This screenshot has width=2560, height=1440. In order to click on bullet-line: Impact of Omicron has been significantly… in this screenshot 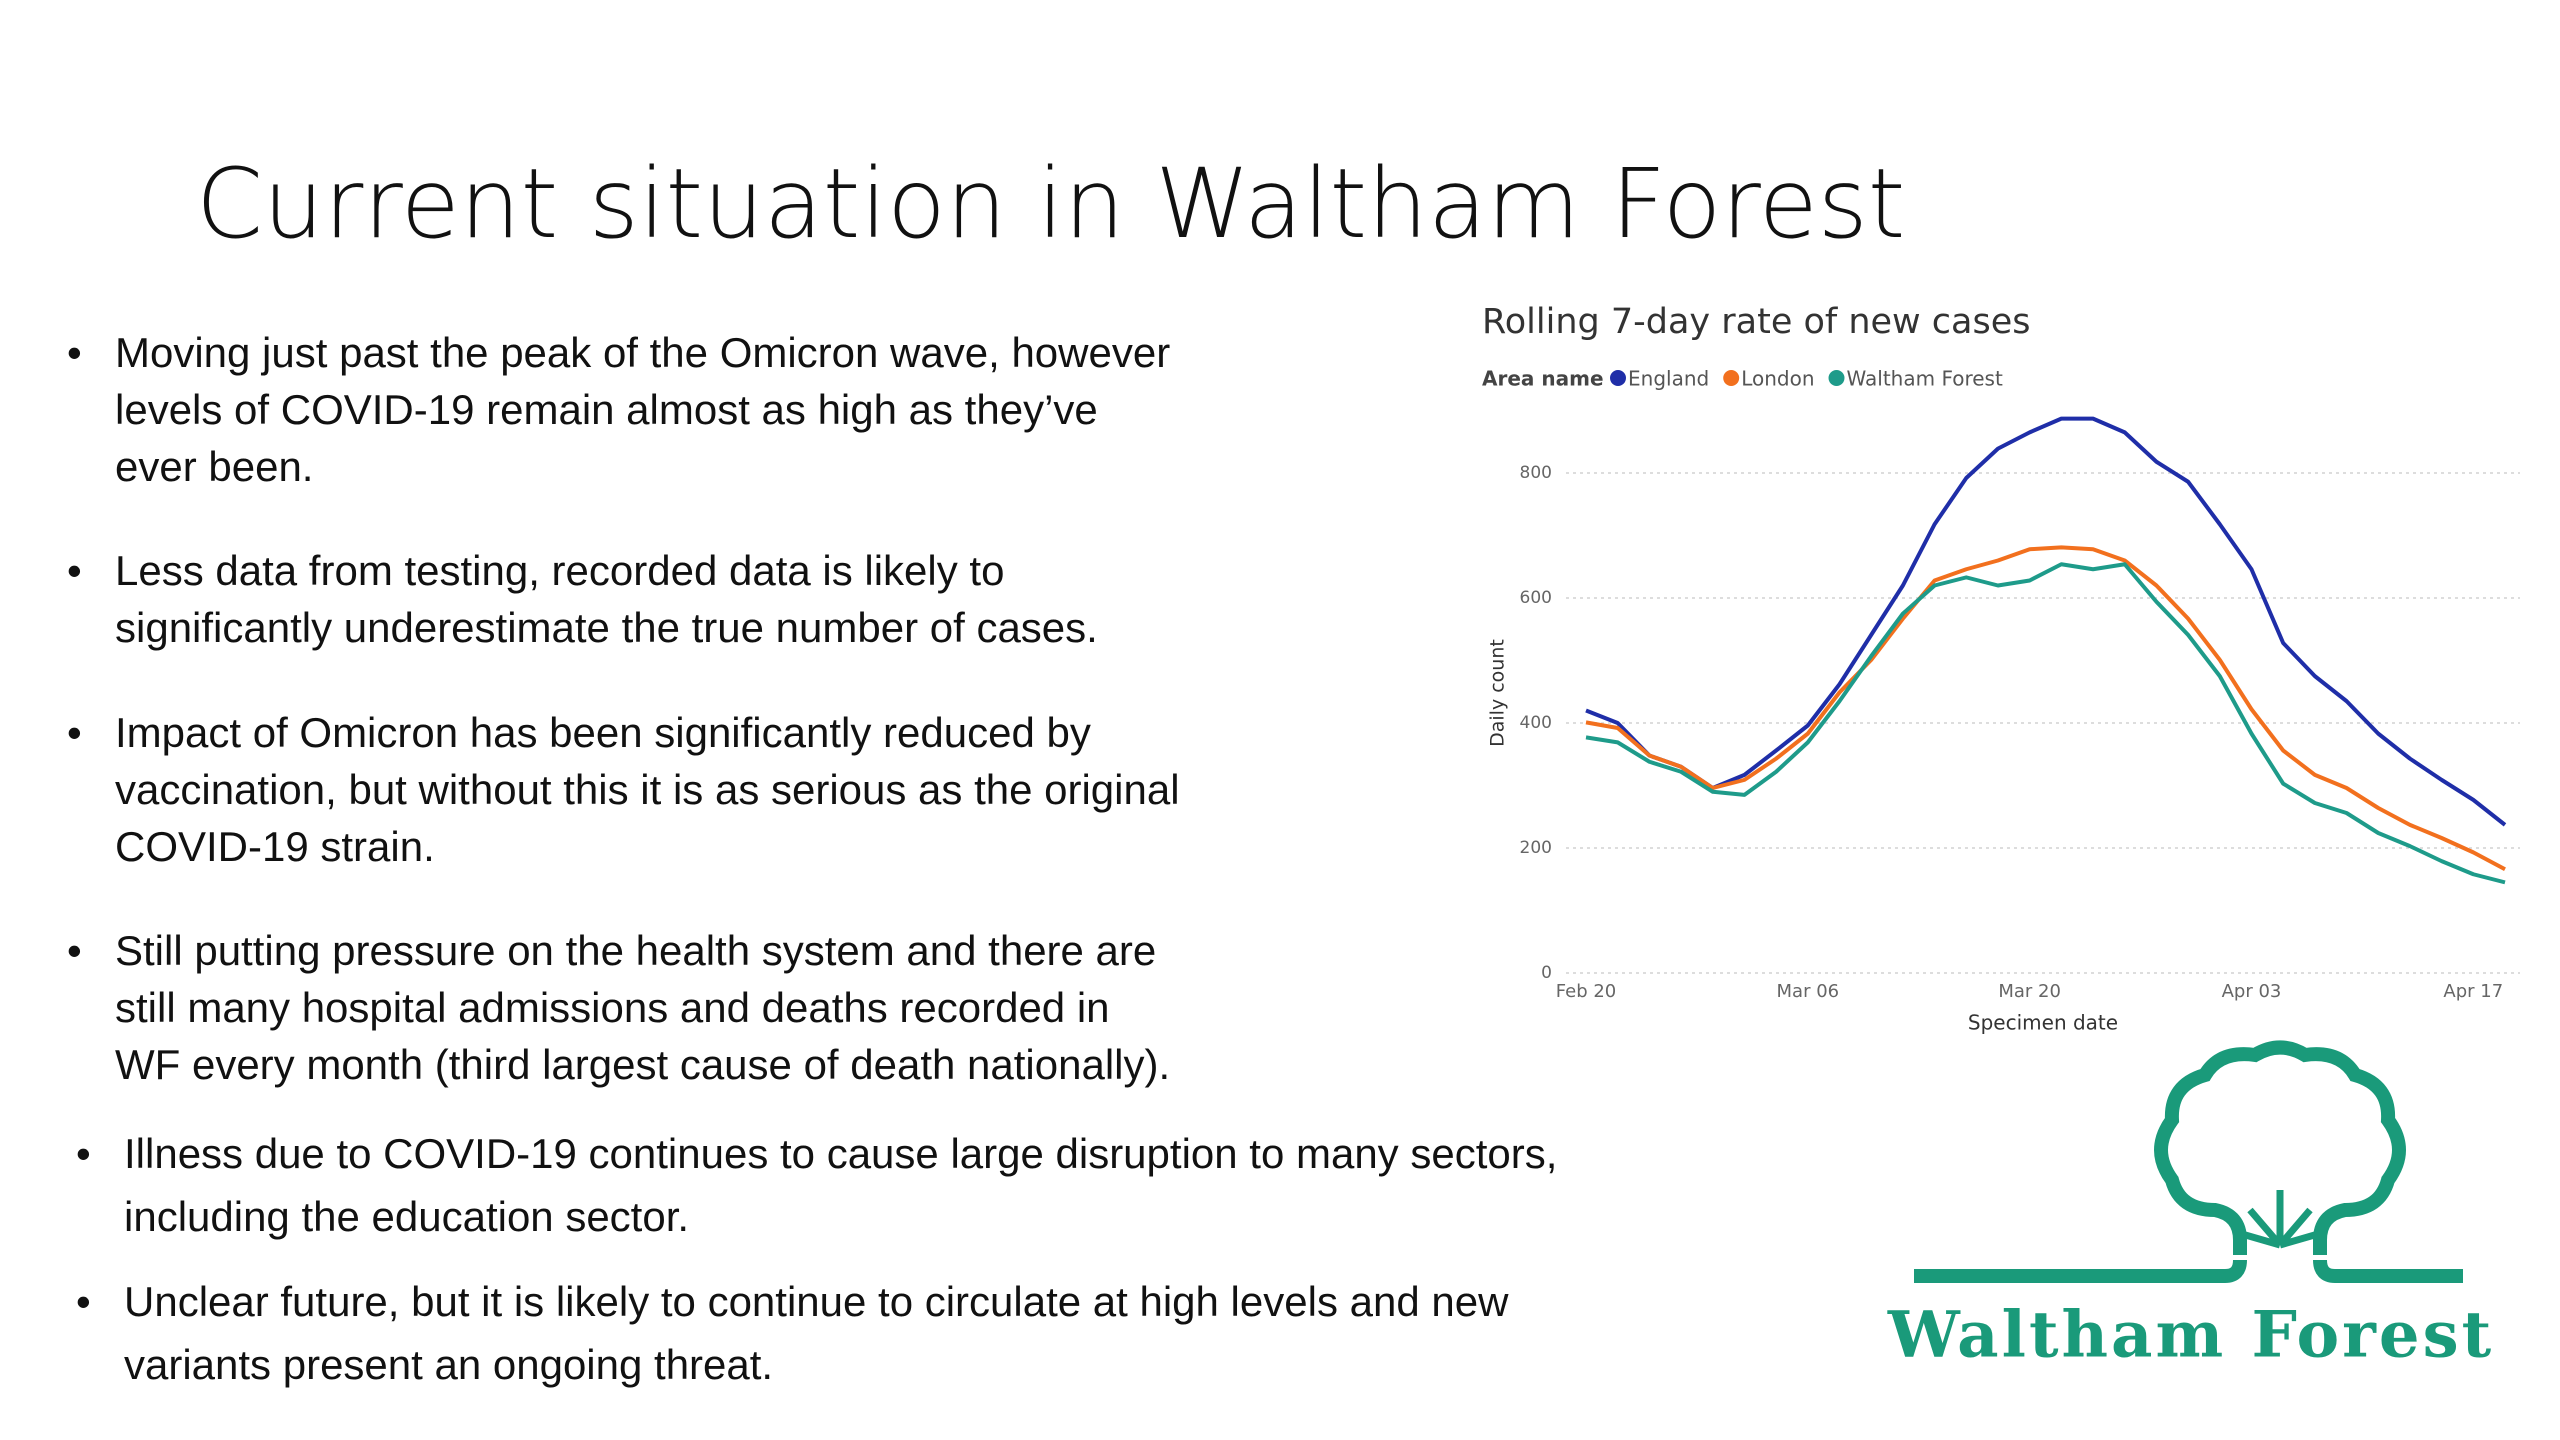, I will do `click(603, 732)`.